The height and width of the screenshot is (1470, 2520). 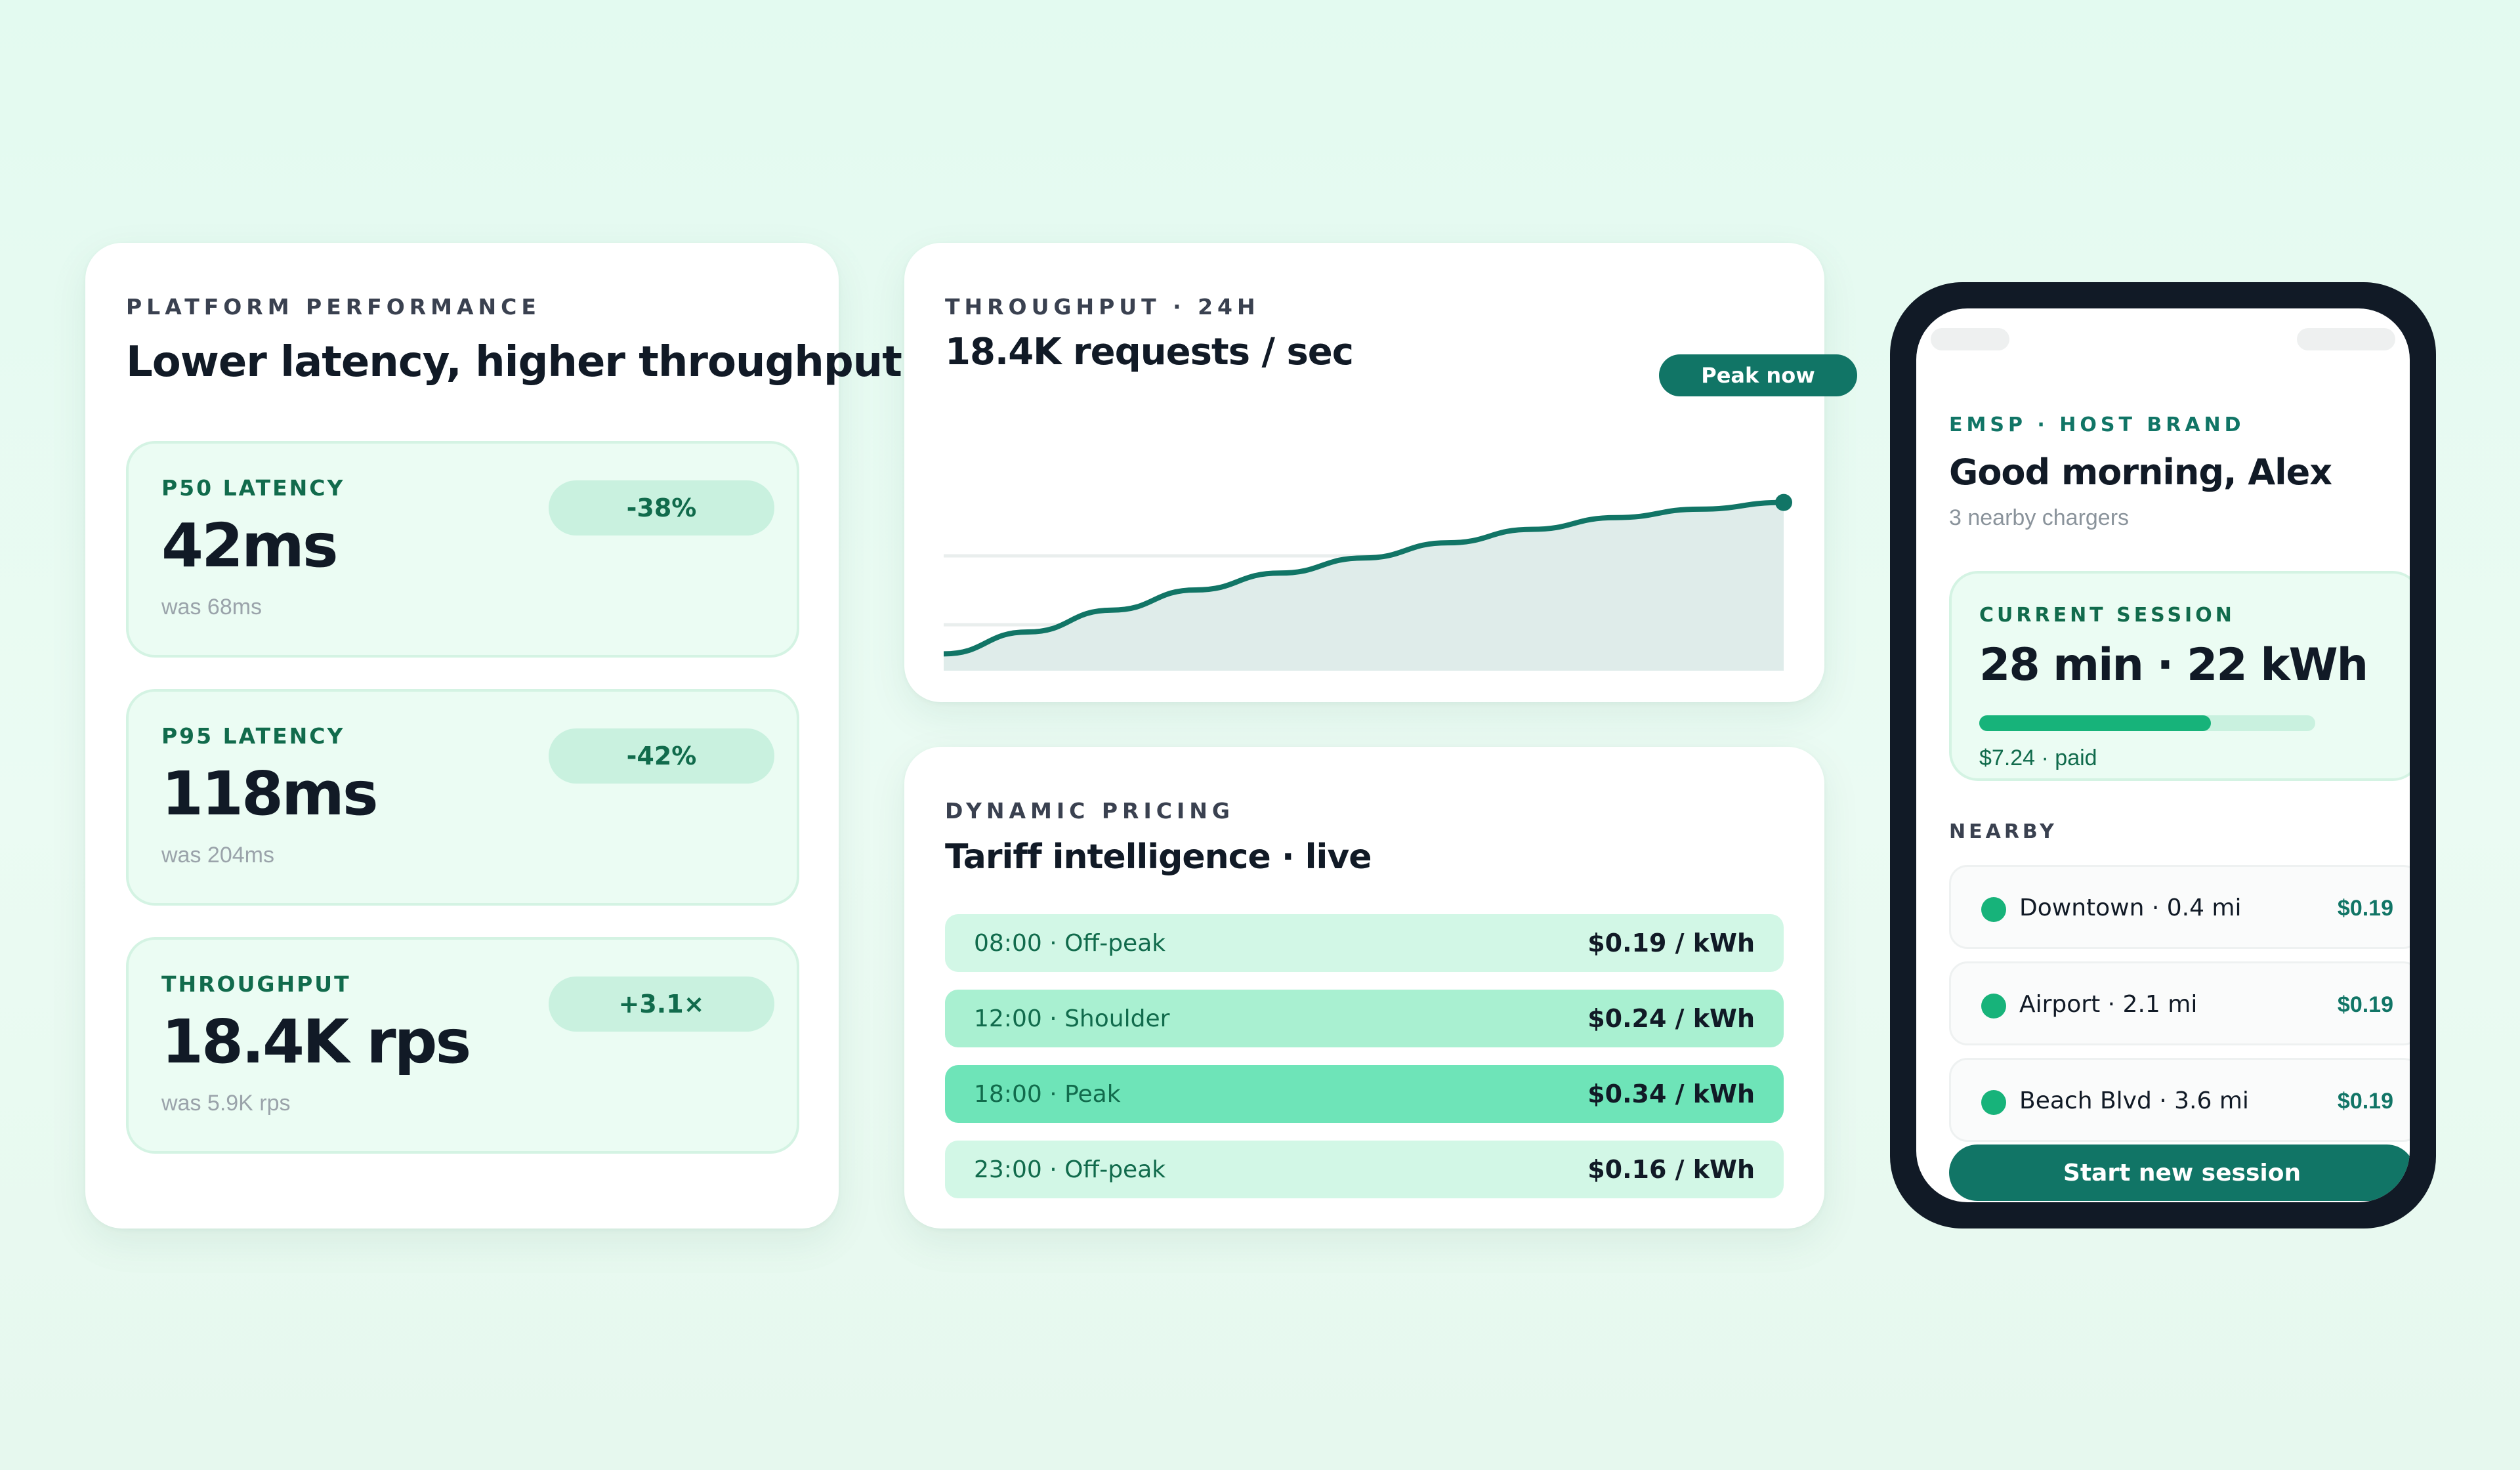 What do you see at coordinates (1364, 1018) in the screenshot?
I see `tariff-row: 12:00 · Shoulder $0.24 / kWh` at bounding box center [1364, 1018].